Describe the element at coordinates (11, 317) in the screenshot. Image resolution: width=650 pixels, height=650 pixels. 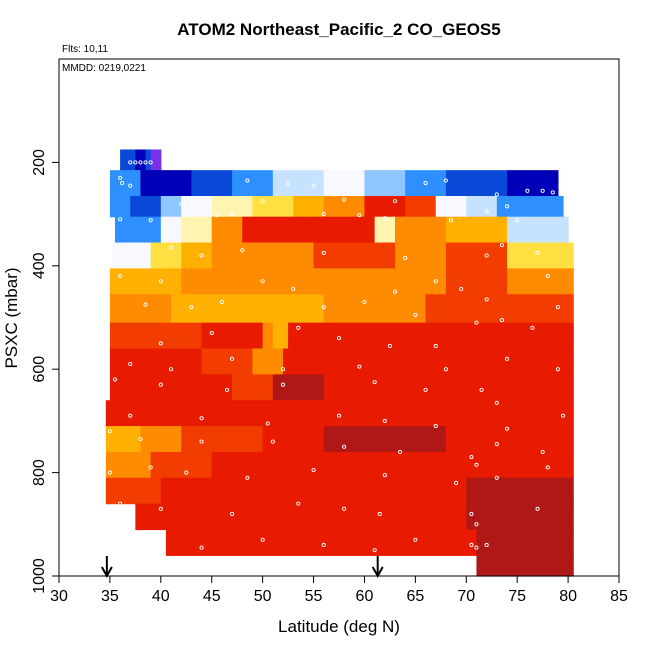
I see `y-axis-label: PSXC (mbar)` at that location.